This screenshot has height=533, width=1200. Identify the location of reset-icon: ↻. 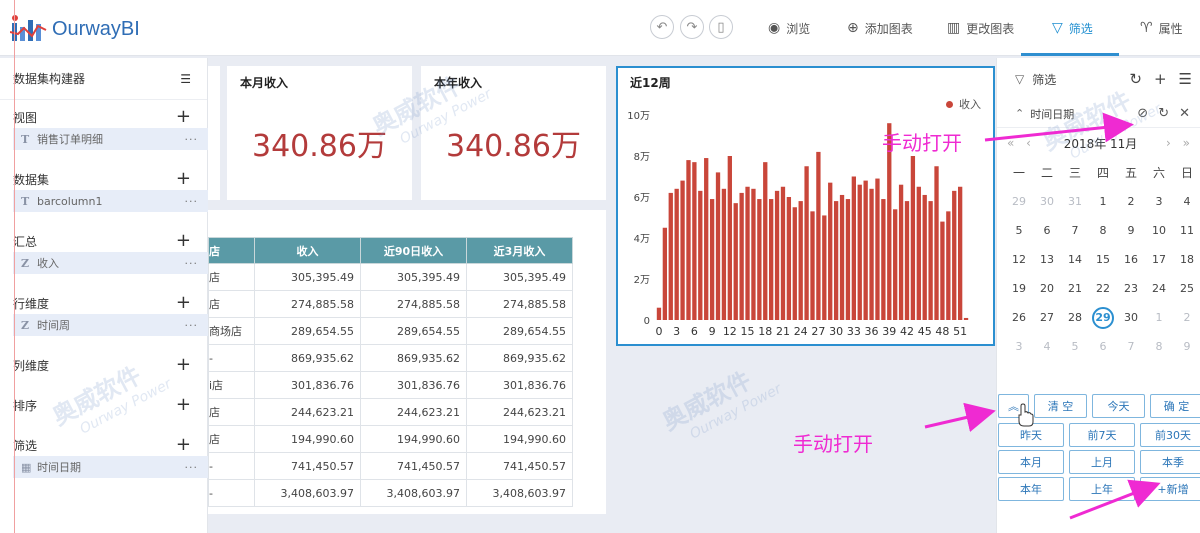
(1164, 113).